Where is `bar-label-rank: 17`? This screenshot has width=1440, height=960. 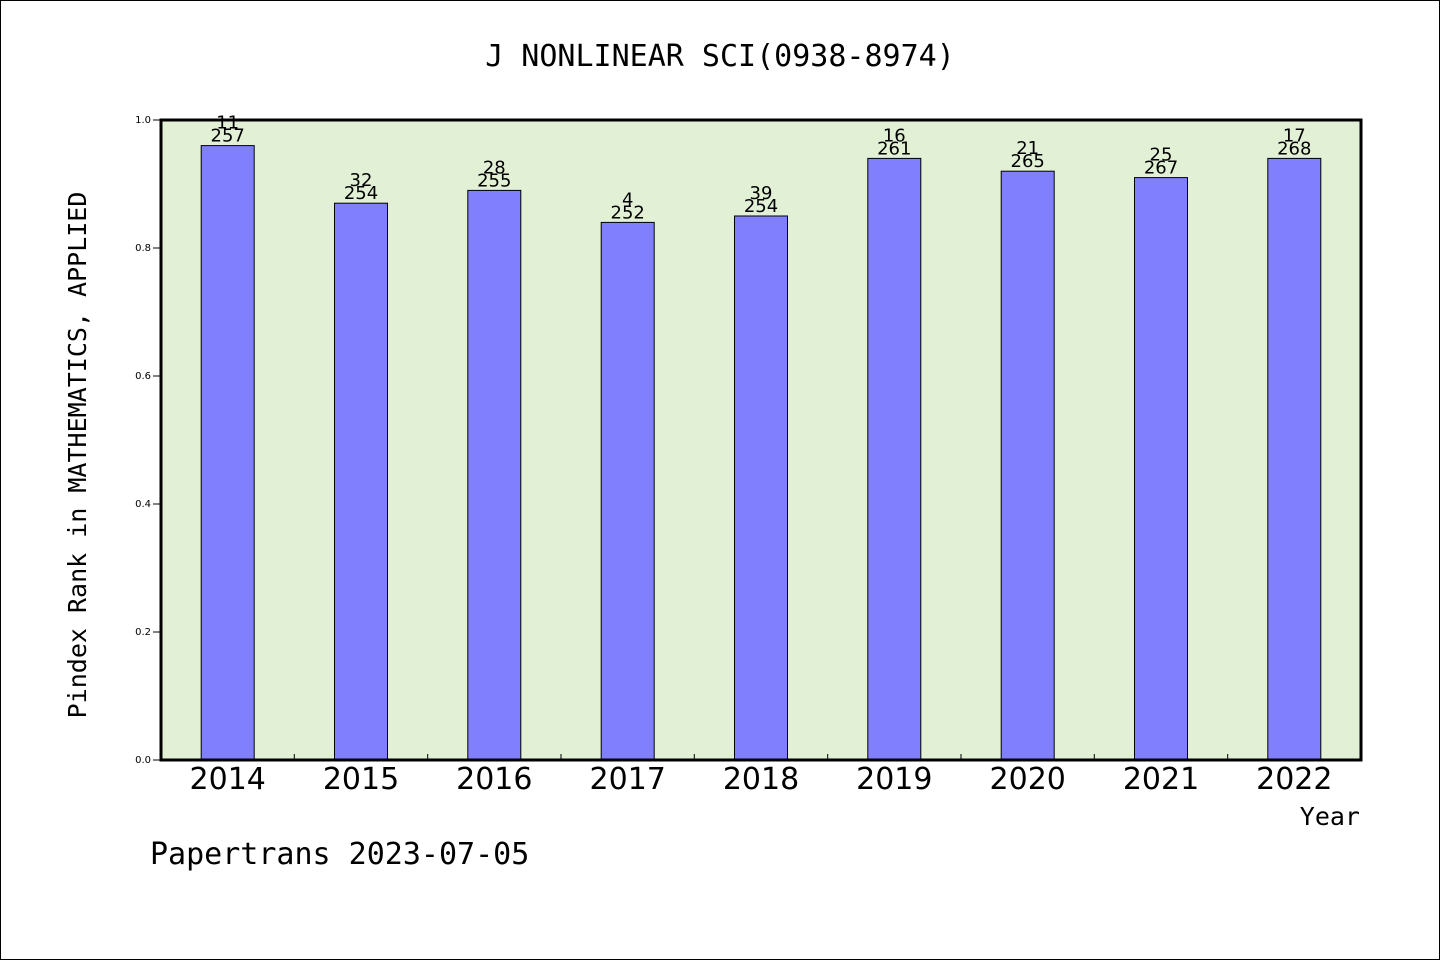 bar-label-rank: 17 is located at coordinates (1294, 135).